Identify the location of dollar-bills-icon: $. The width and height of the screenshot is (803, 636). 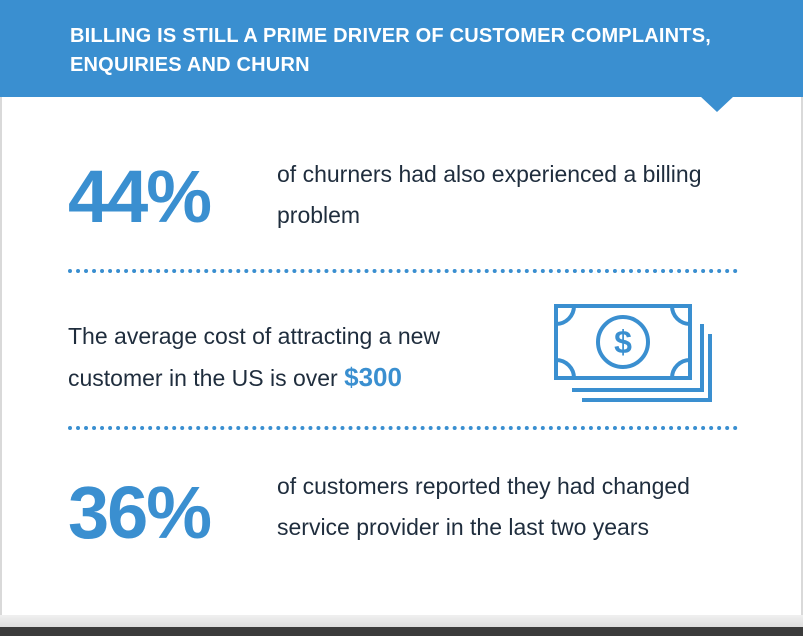
(633, 353).